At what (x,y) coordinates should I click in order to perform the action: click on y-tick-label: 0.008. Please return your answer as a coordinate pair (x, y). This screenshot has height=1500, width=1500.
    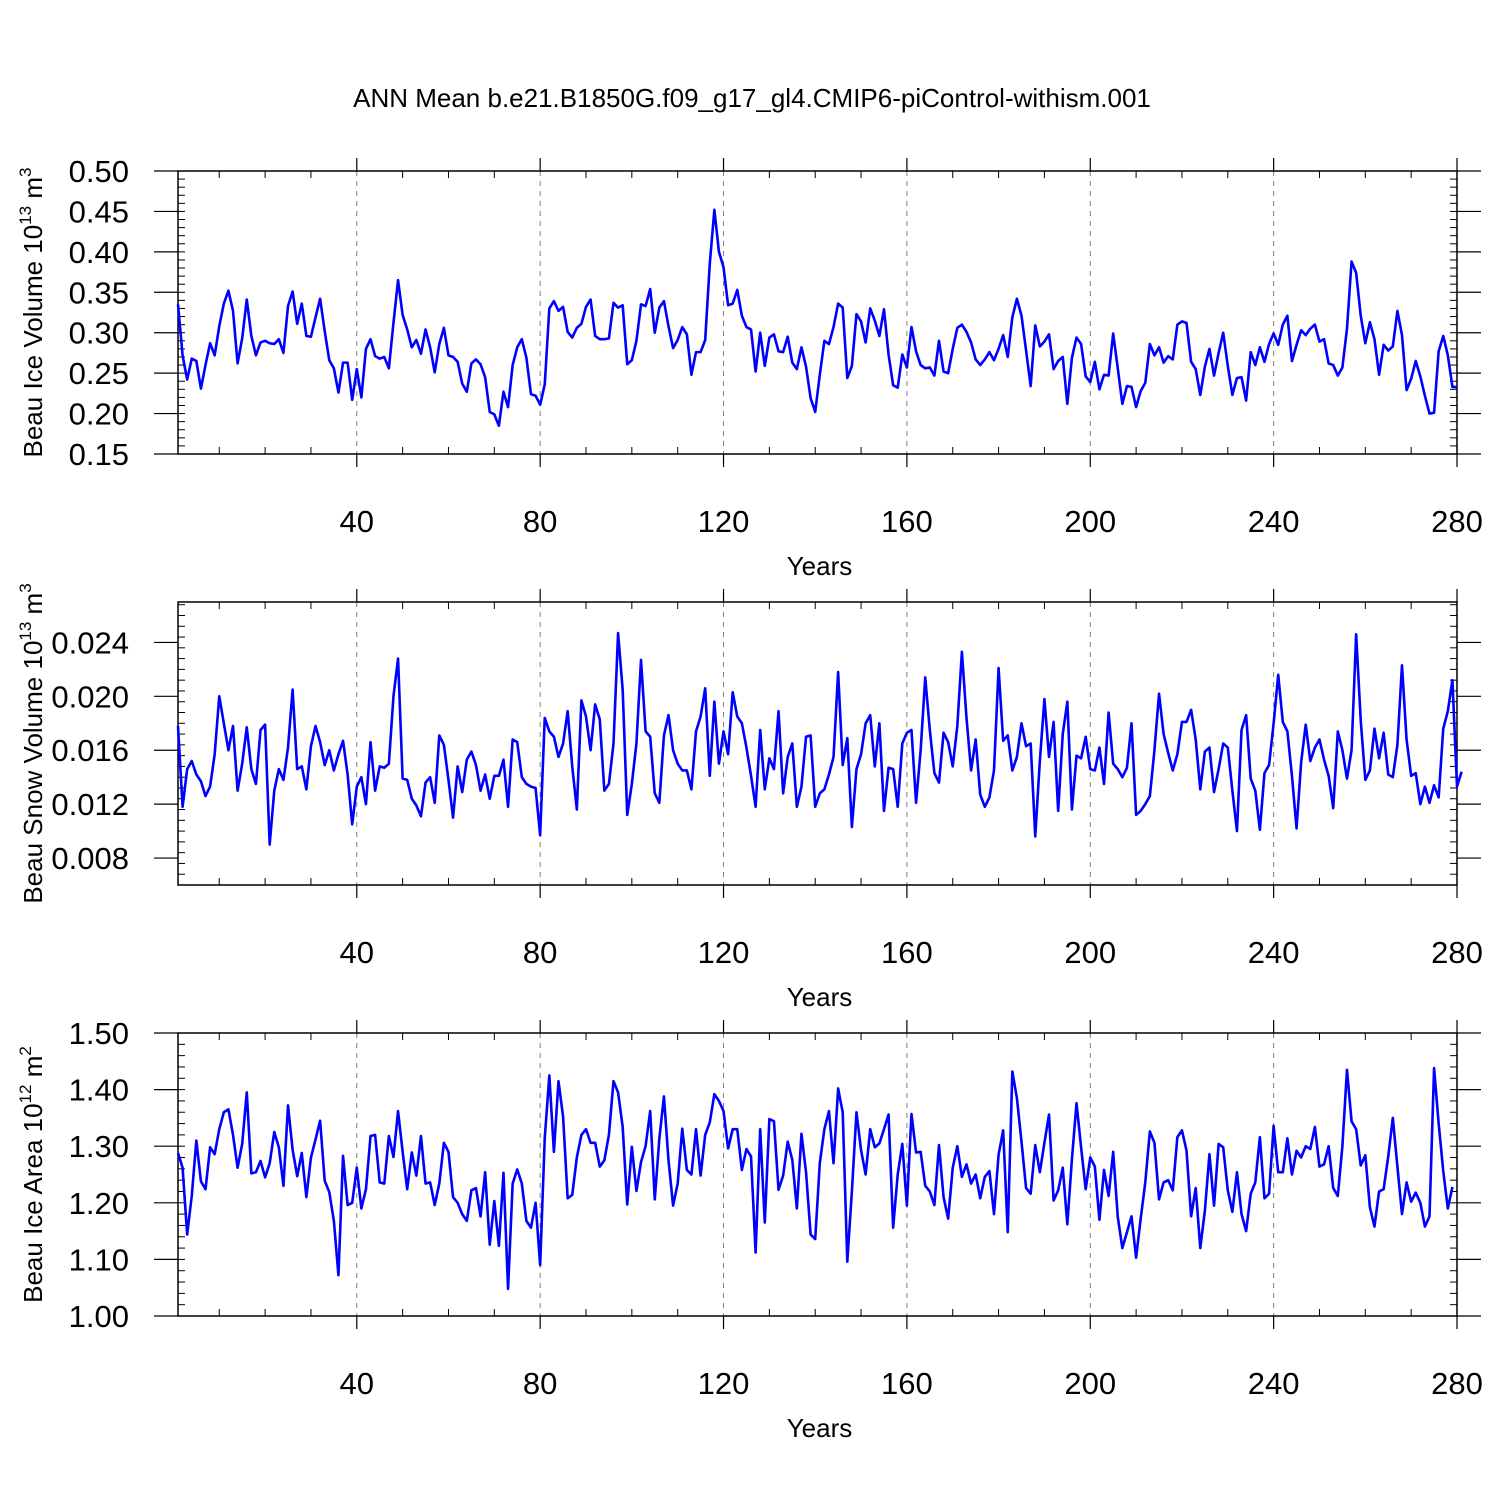
    Looking at the image, I should click on (90, 858).